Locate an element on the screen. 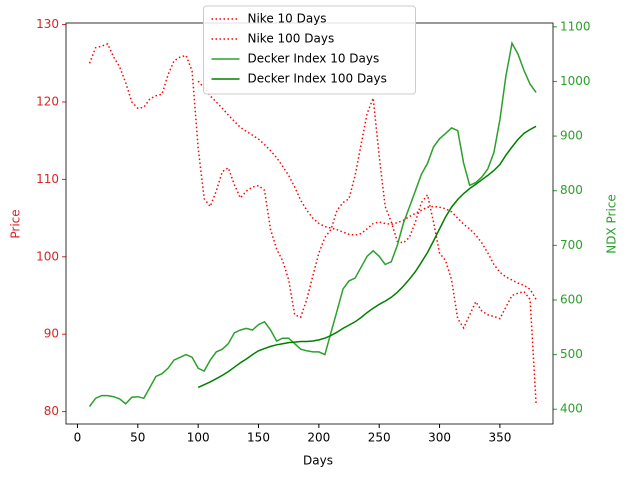 The width and height of the screenshot is (630, 478). y-axis-label: Price is located at coordinates (16, 223).